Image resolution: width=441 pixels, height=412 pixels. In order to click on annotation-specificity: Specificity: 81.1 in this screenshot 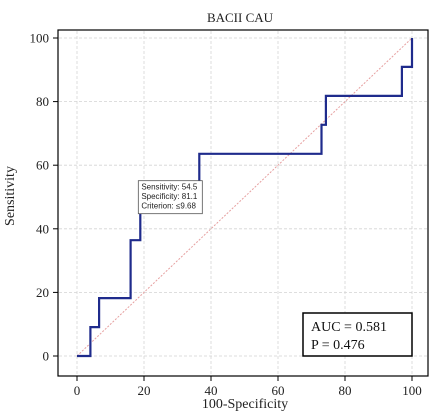, I will do `click(169, 196)`.